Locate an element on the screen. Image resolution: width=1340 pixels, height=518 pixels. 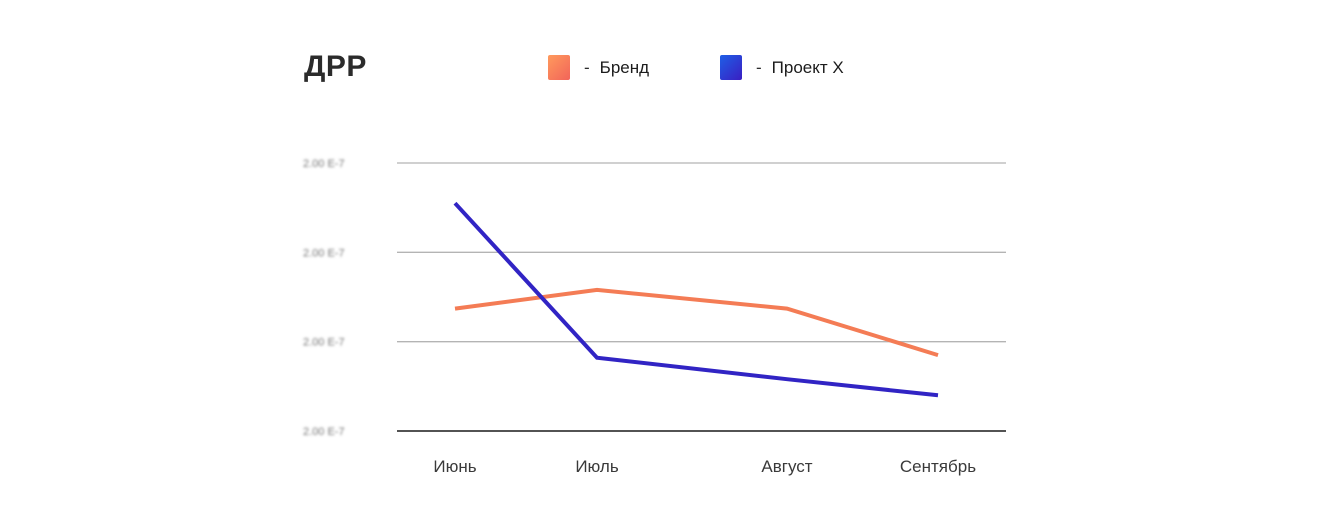
series-line-project-x is located at coordinates (696, 299).